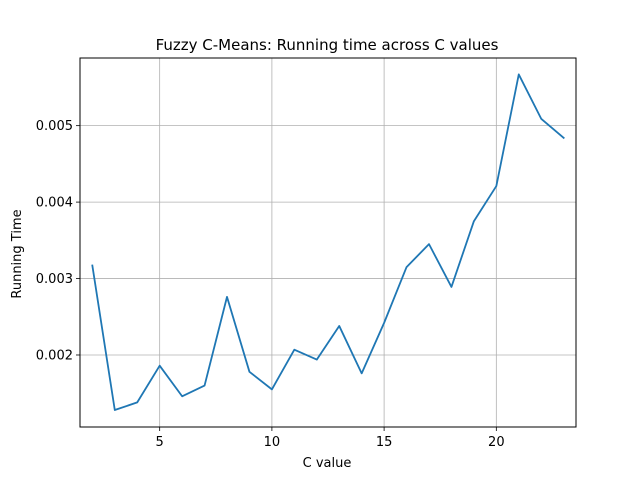 The height and width of the screenshot is (480, 640). I want to click on y-axis-label: Running Time, so click(17, 253).